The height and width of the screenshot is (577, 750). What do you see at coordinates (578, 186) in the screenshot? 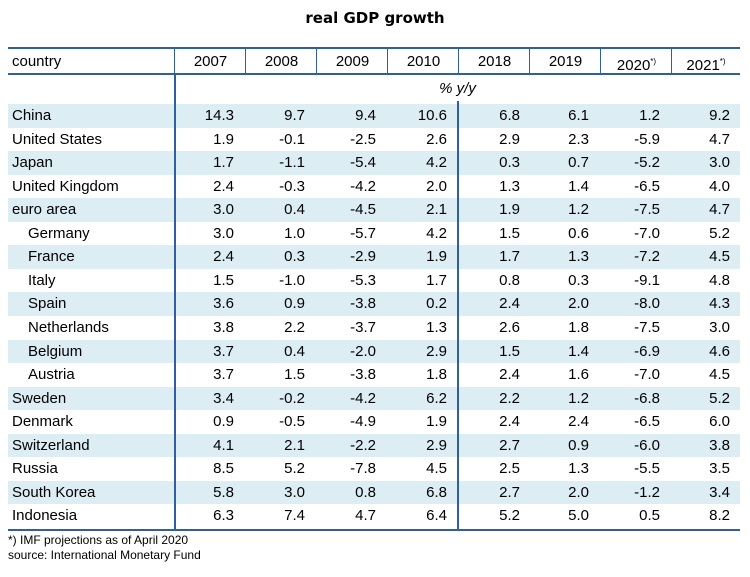
I see `table-cell-value: 1.4` at bounding box center [578, 186].